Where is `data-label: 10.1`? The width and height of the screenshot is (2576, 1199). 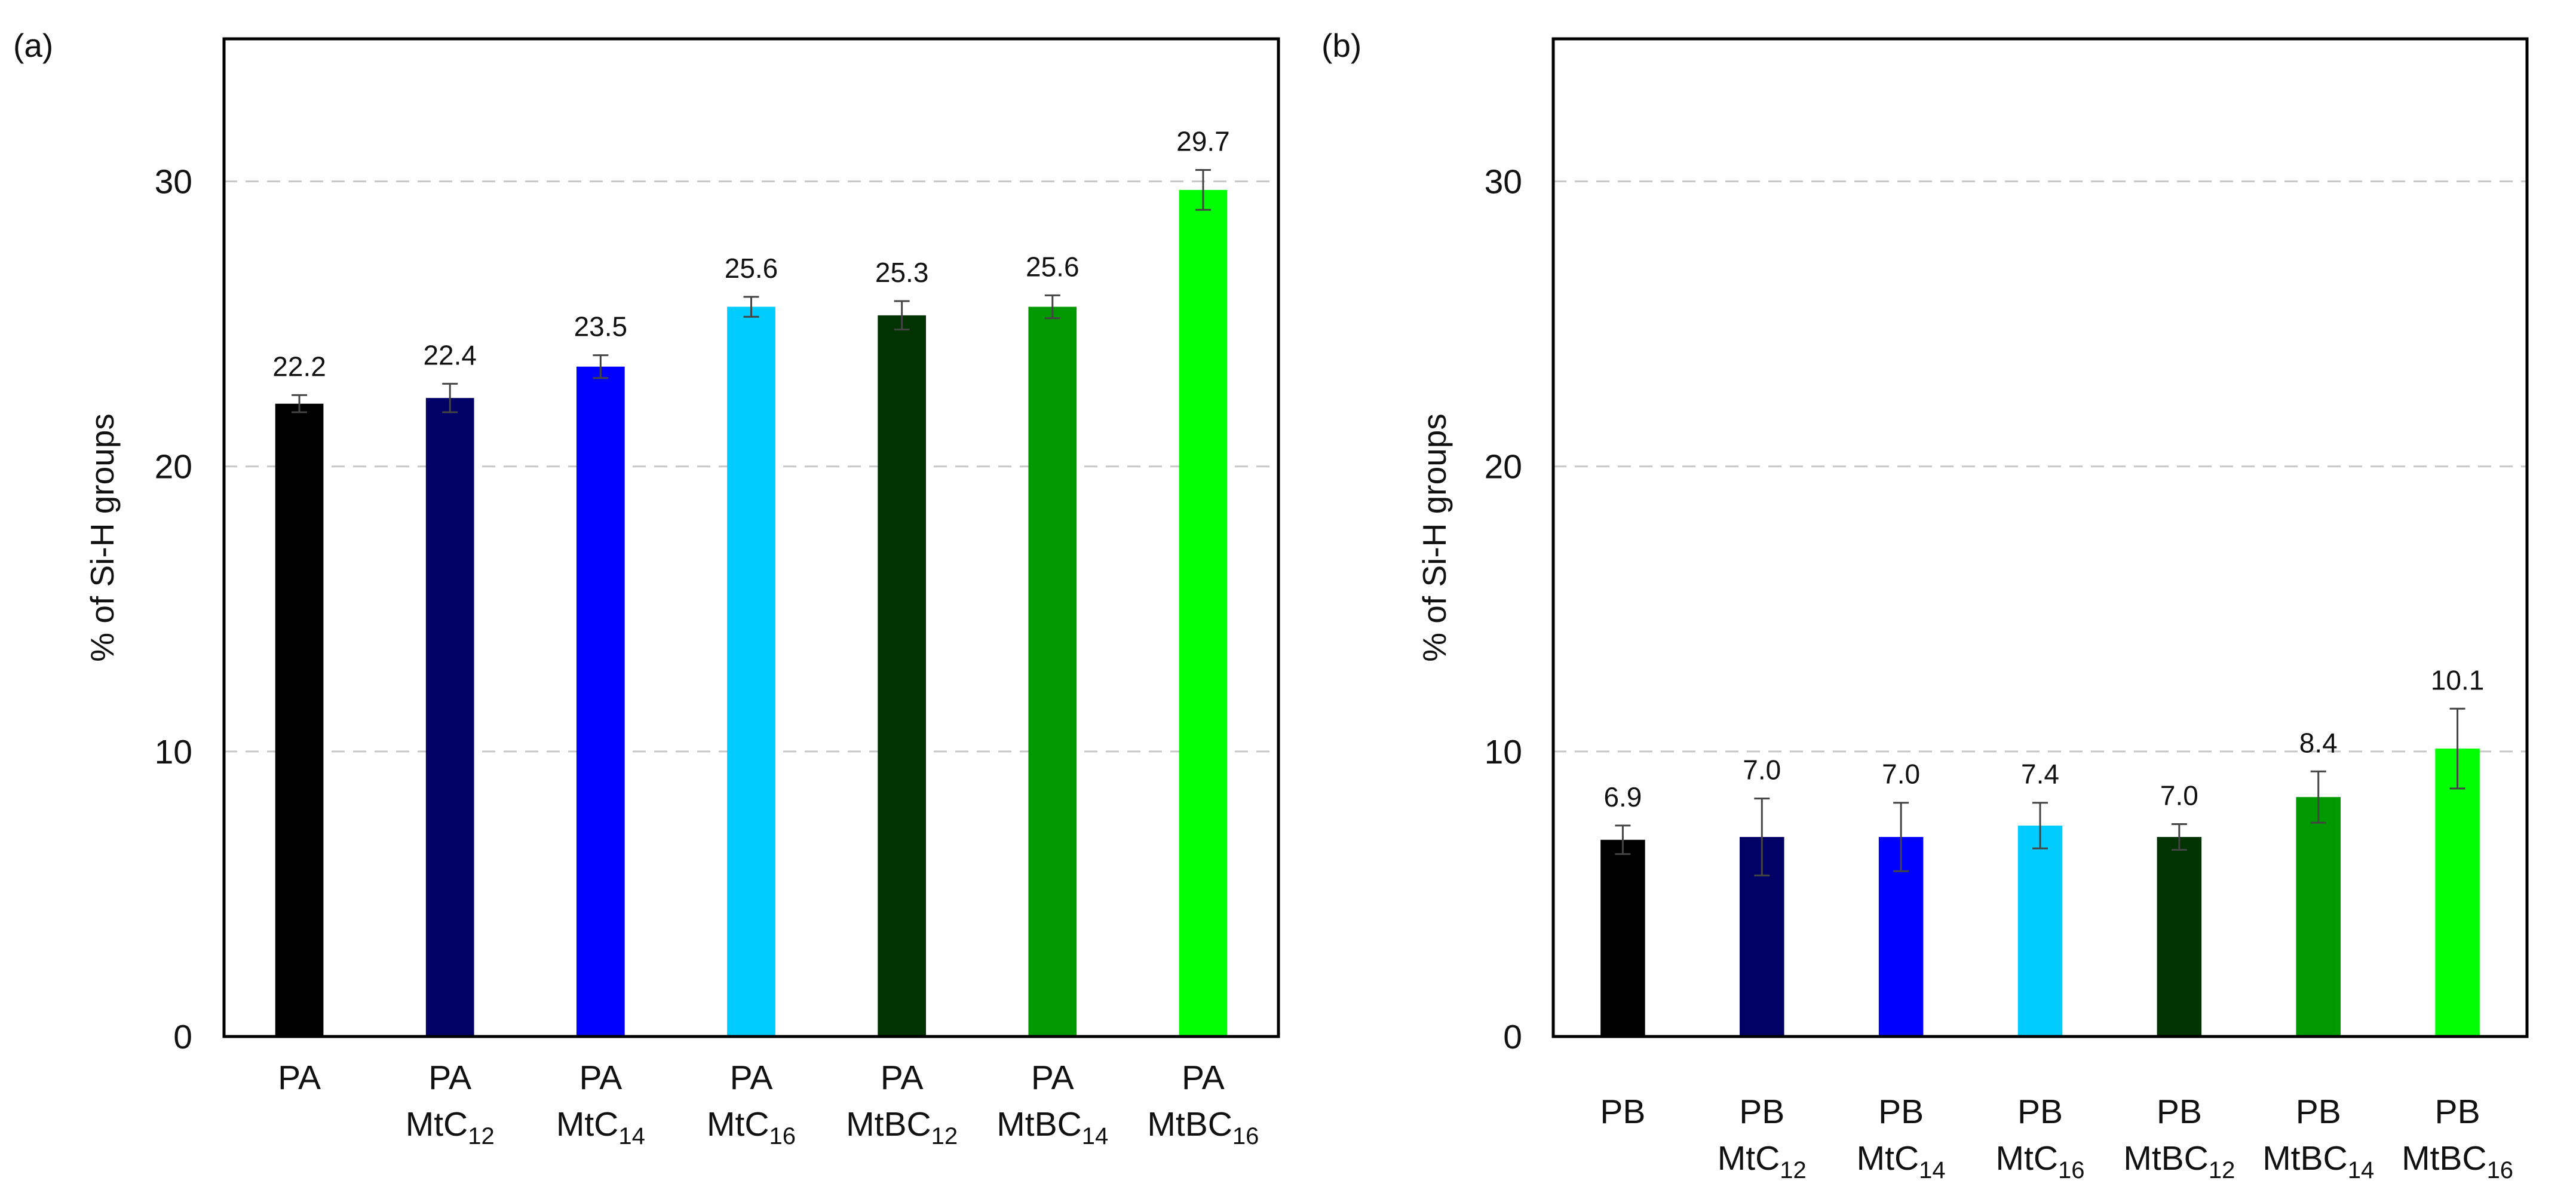
data-label: 10.1 is located at coordinates (2458, 679).